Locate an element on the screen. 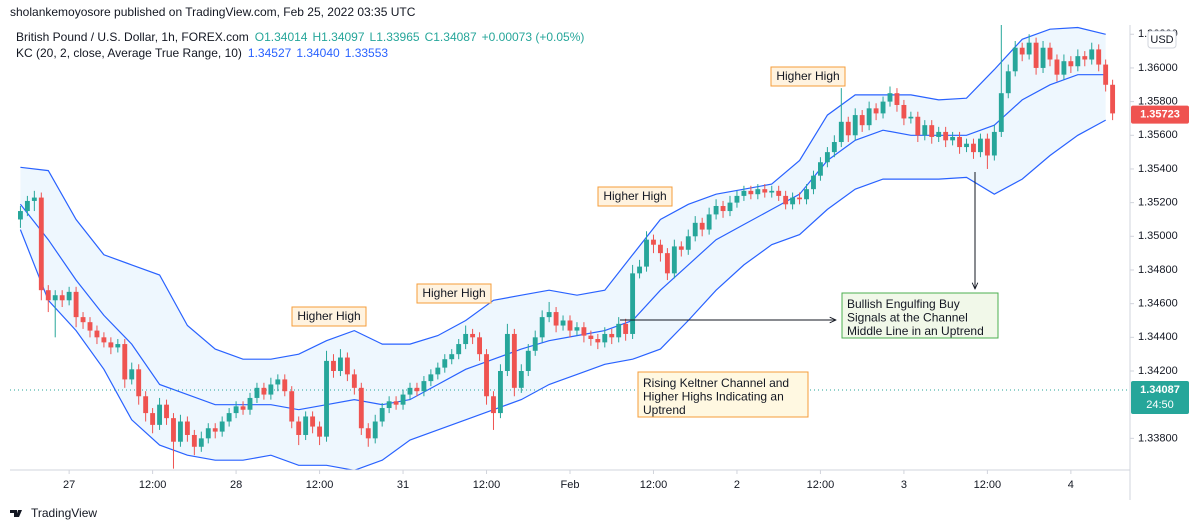 This screenshot has width=1200, height=531. legend-low: L1.33965 is located at coordinates (395, 37).